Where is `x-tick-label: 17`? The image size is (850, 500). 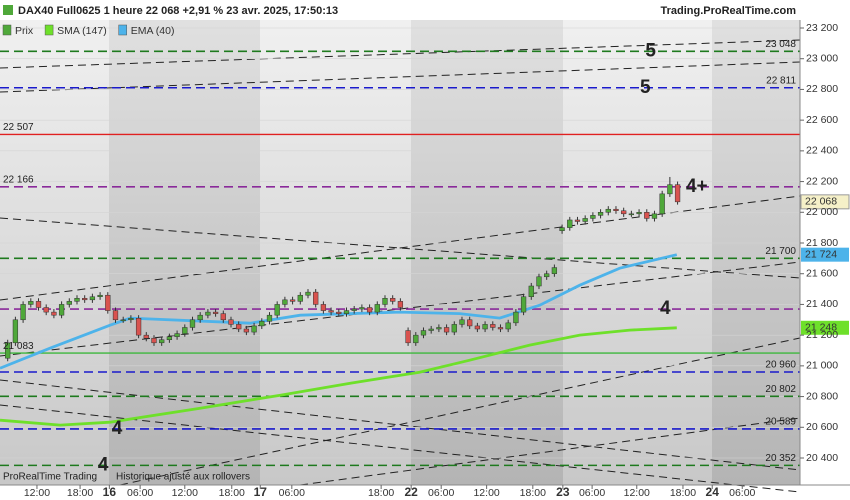 x-tick-label: 17 is located at coordinates (261, 492).